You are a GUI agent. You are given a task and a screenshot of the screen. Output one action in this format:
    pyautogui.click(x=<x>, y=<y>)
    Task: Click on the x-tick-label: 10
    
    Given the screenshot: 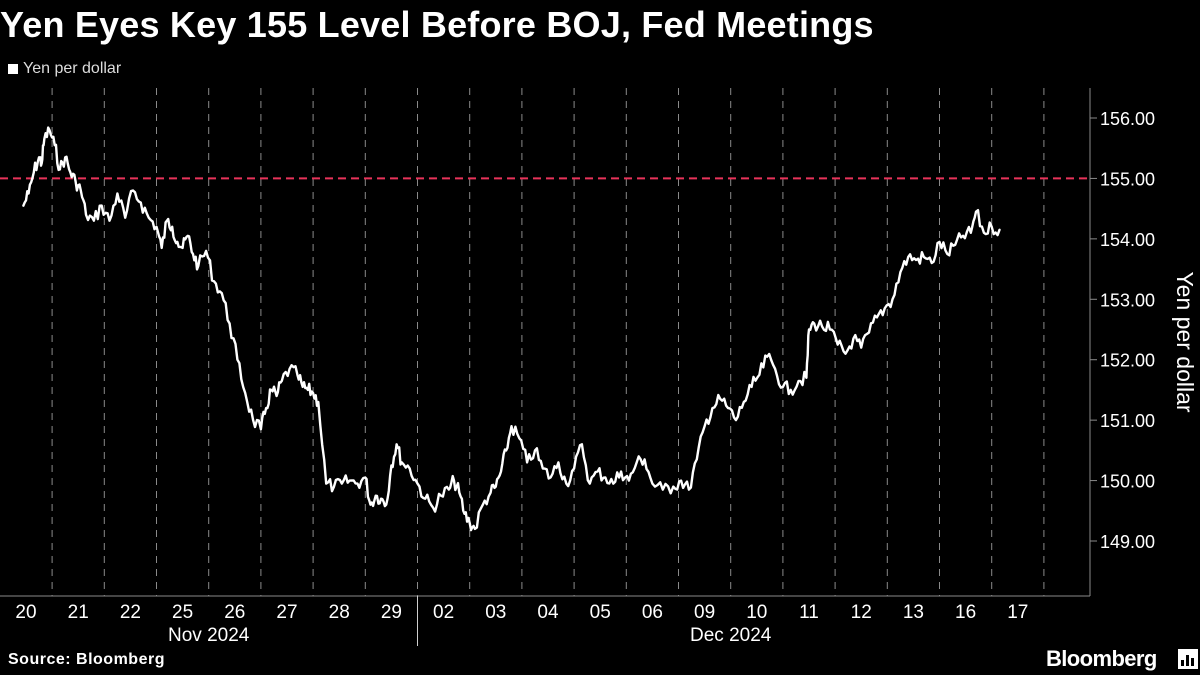 What is the action you would take?
    pyautogui.click(x=756, y=612)
    